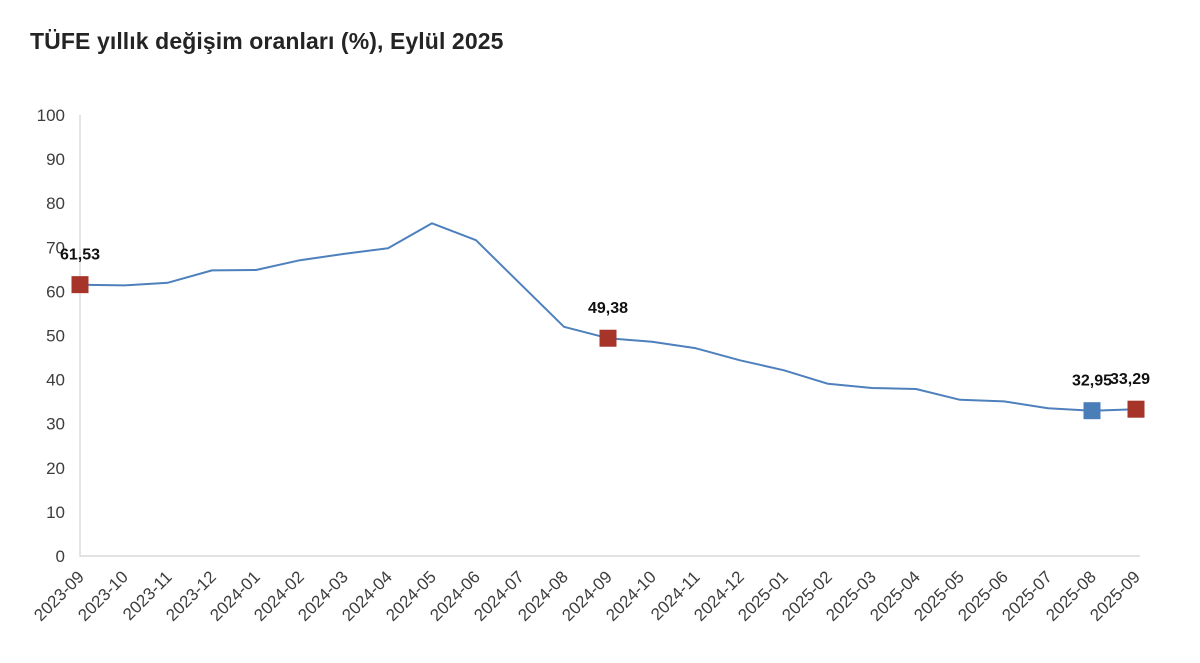  Describe the element at coordinates (55, 512) in the screenshot. I see `y-tick-label: 10` at that location.